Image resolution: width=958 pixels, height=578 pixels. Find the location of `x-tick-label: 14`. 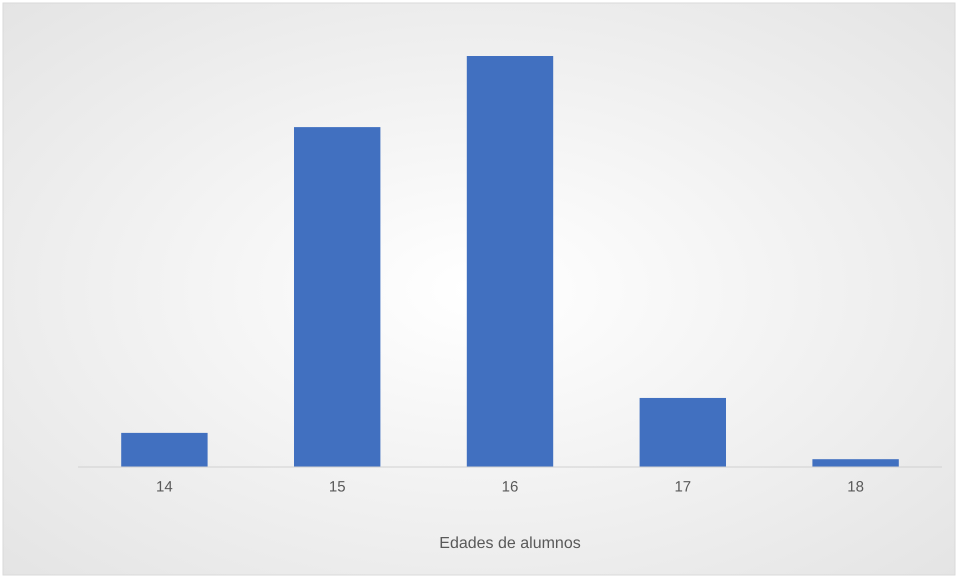

x-tick-label: 14 is located at coordinates (164, 487).